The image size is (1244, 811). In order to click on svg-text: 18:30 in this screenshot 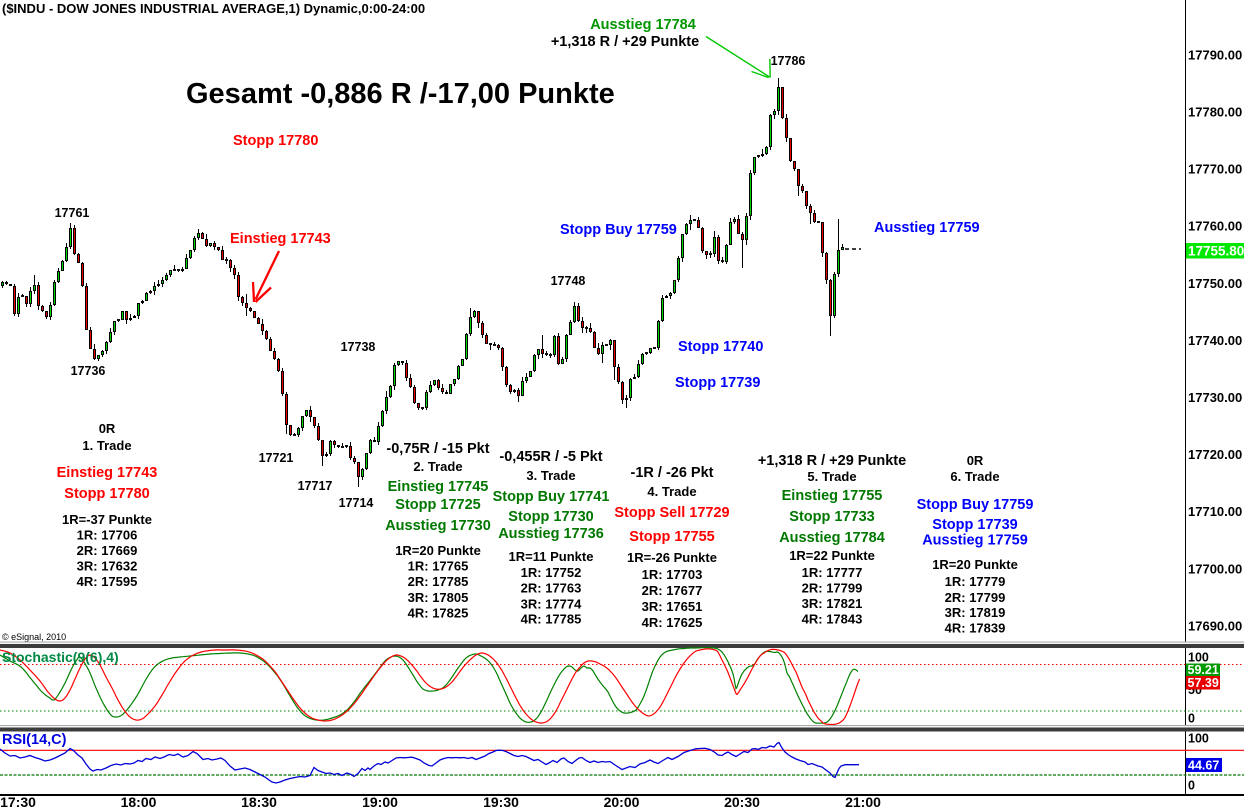, I will do `click(259, 802)`.